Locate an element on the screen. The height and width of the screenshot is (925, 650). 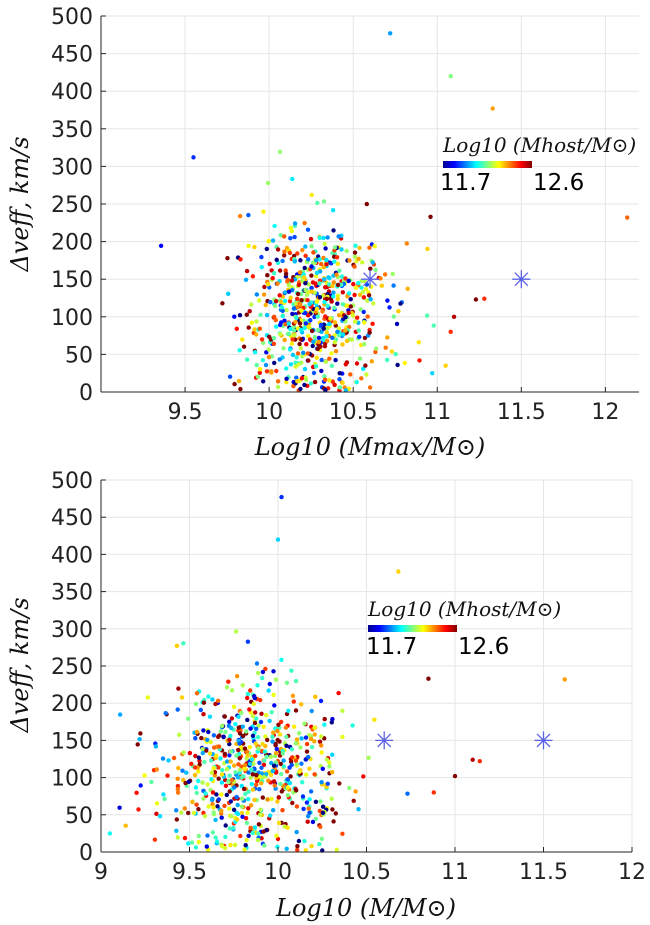
x-tick-label: 10 is located at coordinates (278, 872).